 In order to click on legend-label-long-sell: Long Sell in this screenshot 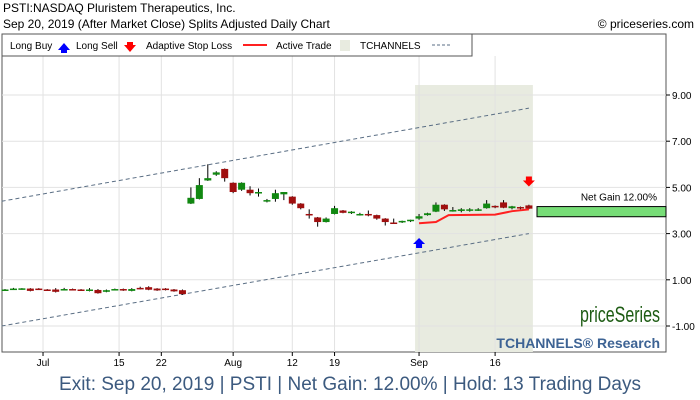, I will do `click(97, 46)`.